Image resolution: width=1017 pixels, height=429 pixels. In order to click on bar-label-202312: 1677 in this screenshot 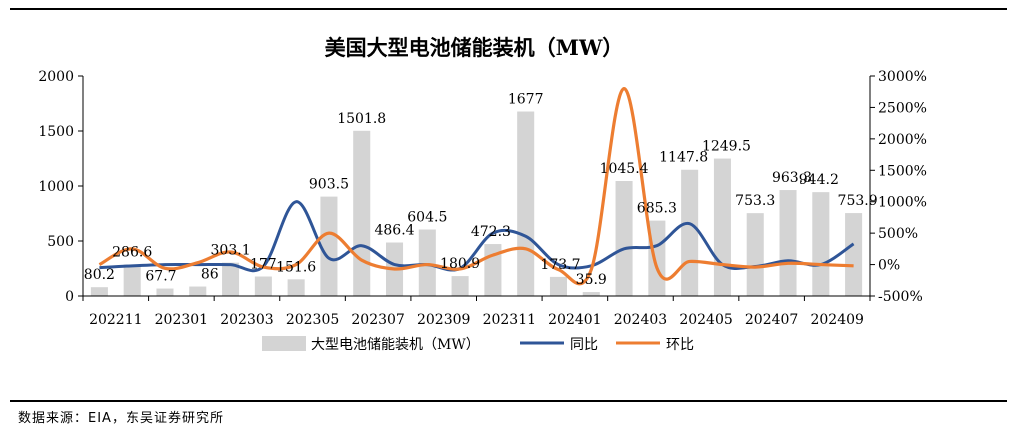, I will do `click(526, 100)`.